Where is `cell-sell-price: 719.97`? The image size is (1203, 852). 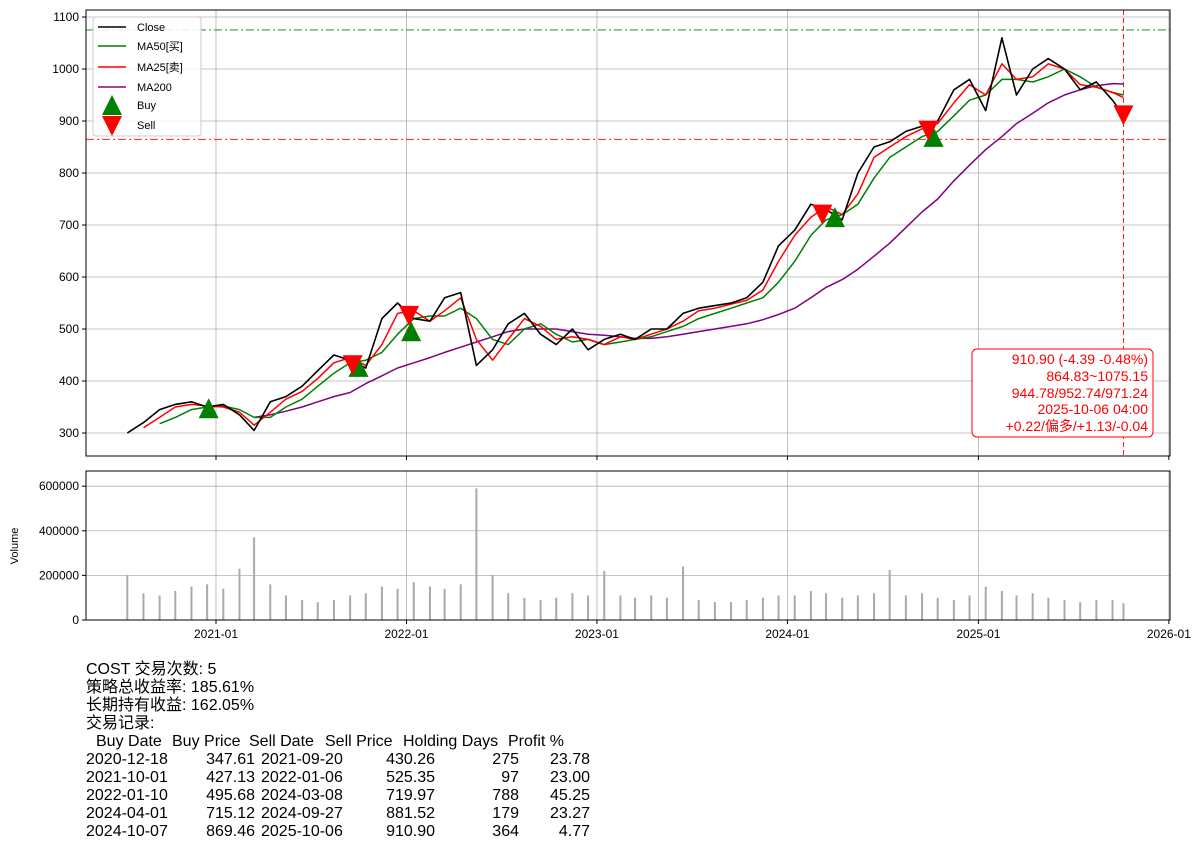 cell-sell-price: 719.97 is located at coordinates (410, 795).